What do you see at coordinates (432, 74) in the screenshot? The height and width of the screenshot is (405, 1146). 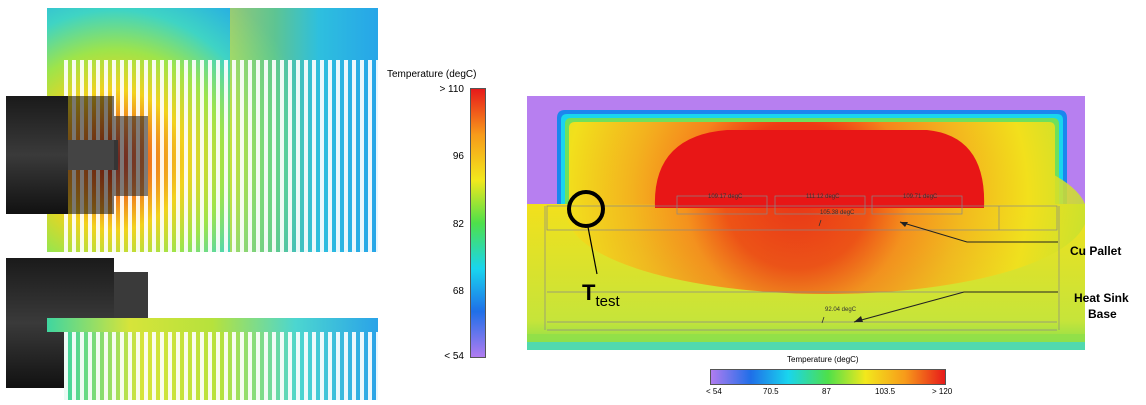 I see `left-colorbar-title: Temperature (degC)` at bounding box center [432, 74].